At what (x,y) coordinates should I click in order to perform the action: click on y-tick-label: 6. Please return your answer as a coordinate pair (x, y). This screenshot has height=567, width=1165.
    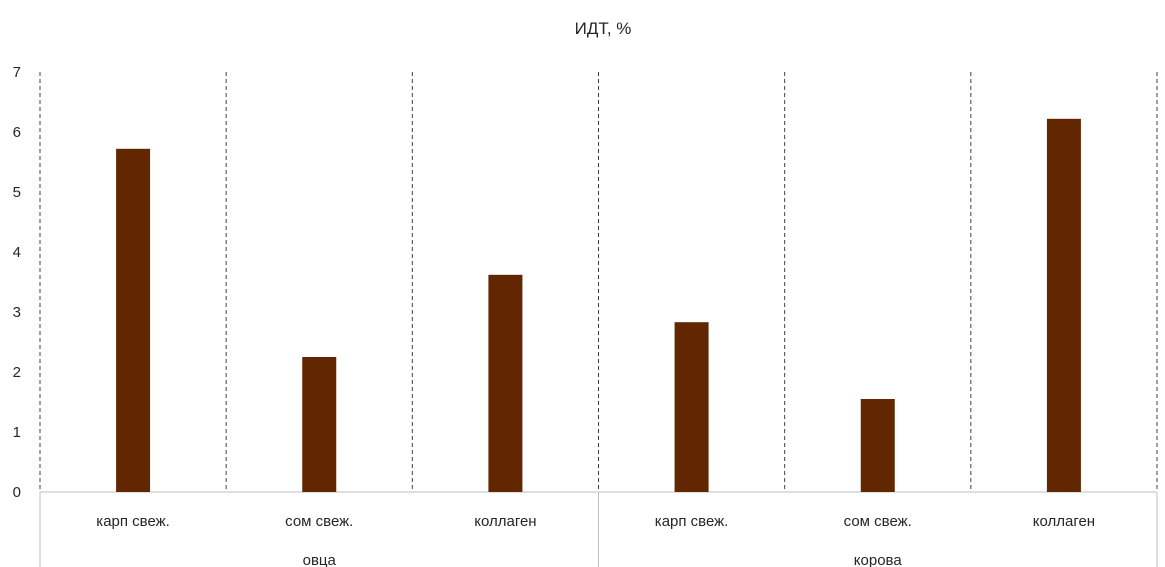
    Looking at the image, I should click on (17, 132).